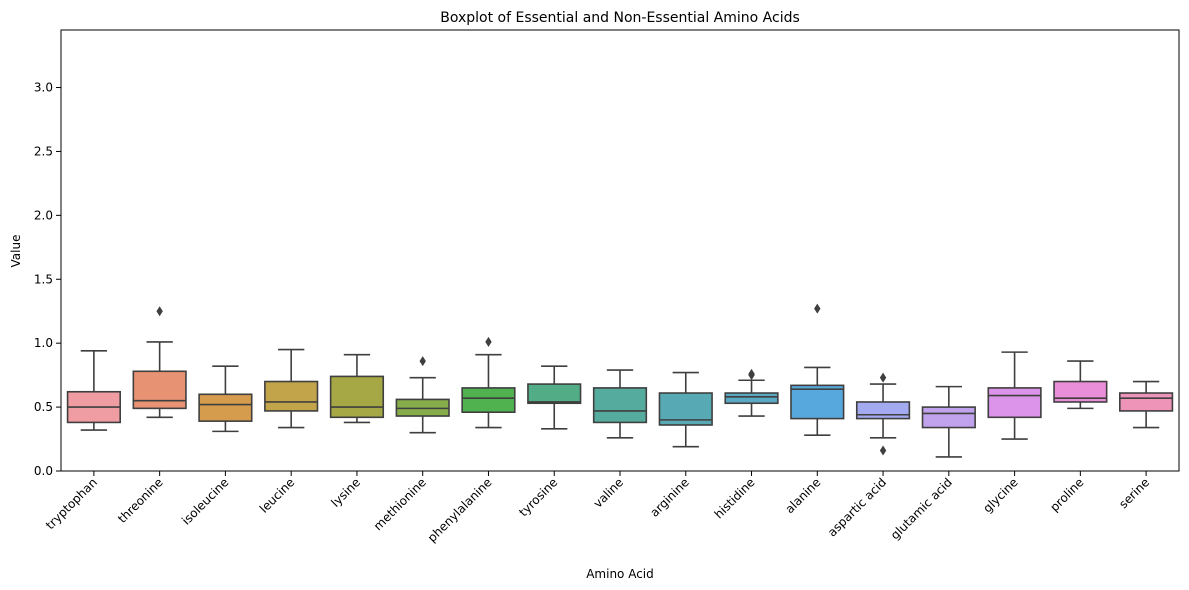 This screenshot has height=590, width=1189. I want to click on box-group-aspartic-acid, so click(883, 414).